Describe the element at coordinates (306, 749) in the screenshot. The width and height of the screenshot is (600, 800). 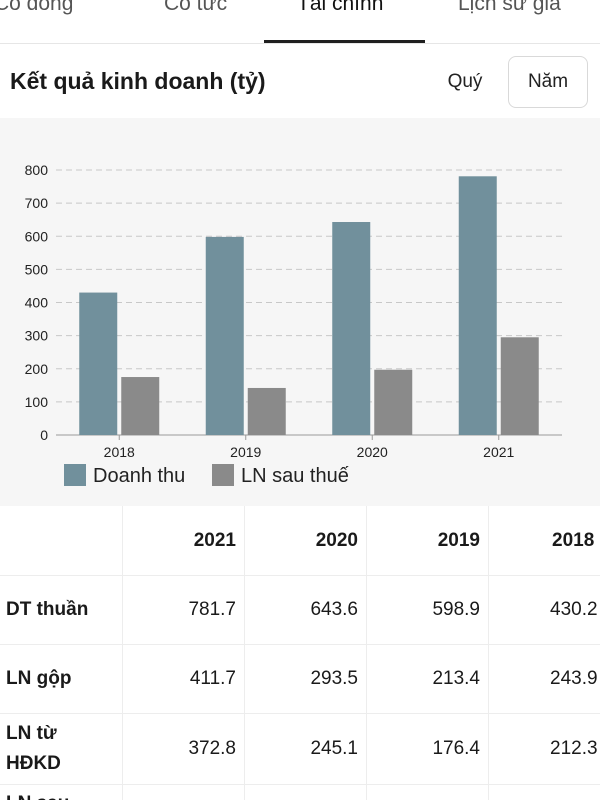
I see `table-cell: 245.1` at that location.